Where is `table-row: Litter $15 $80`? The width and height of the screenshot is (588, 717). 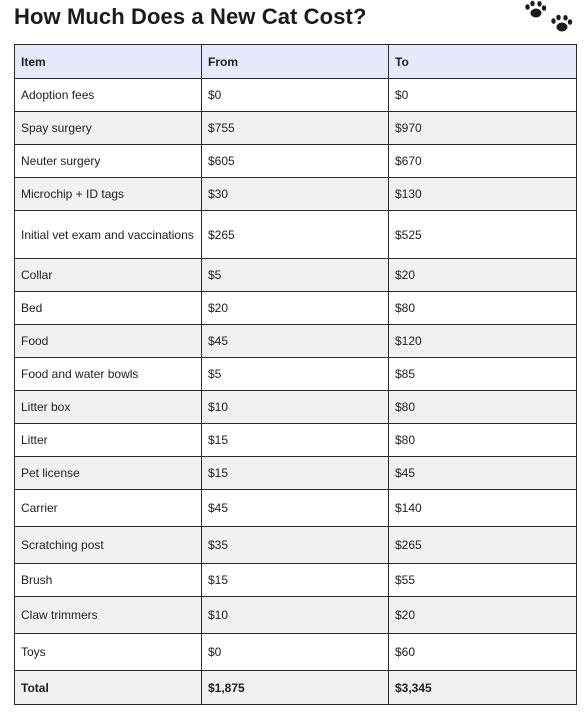 table-row: Litter $15 $80 is located at coordinates (295, 440).